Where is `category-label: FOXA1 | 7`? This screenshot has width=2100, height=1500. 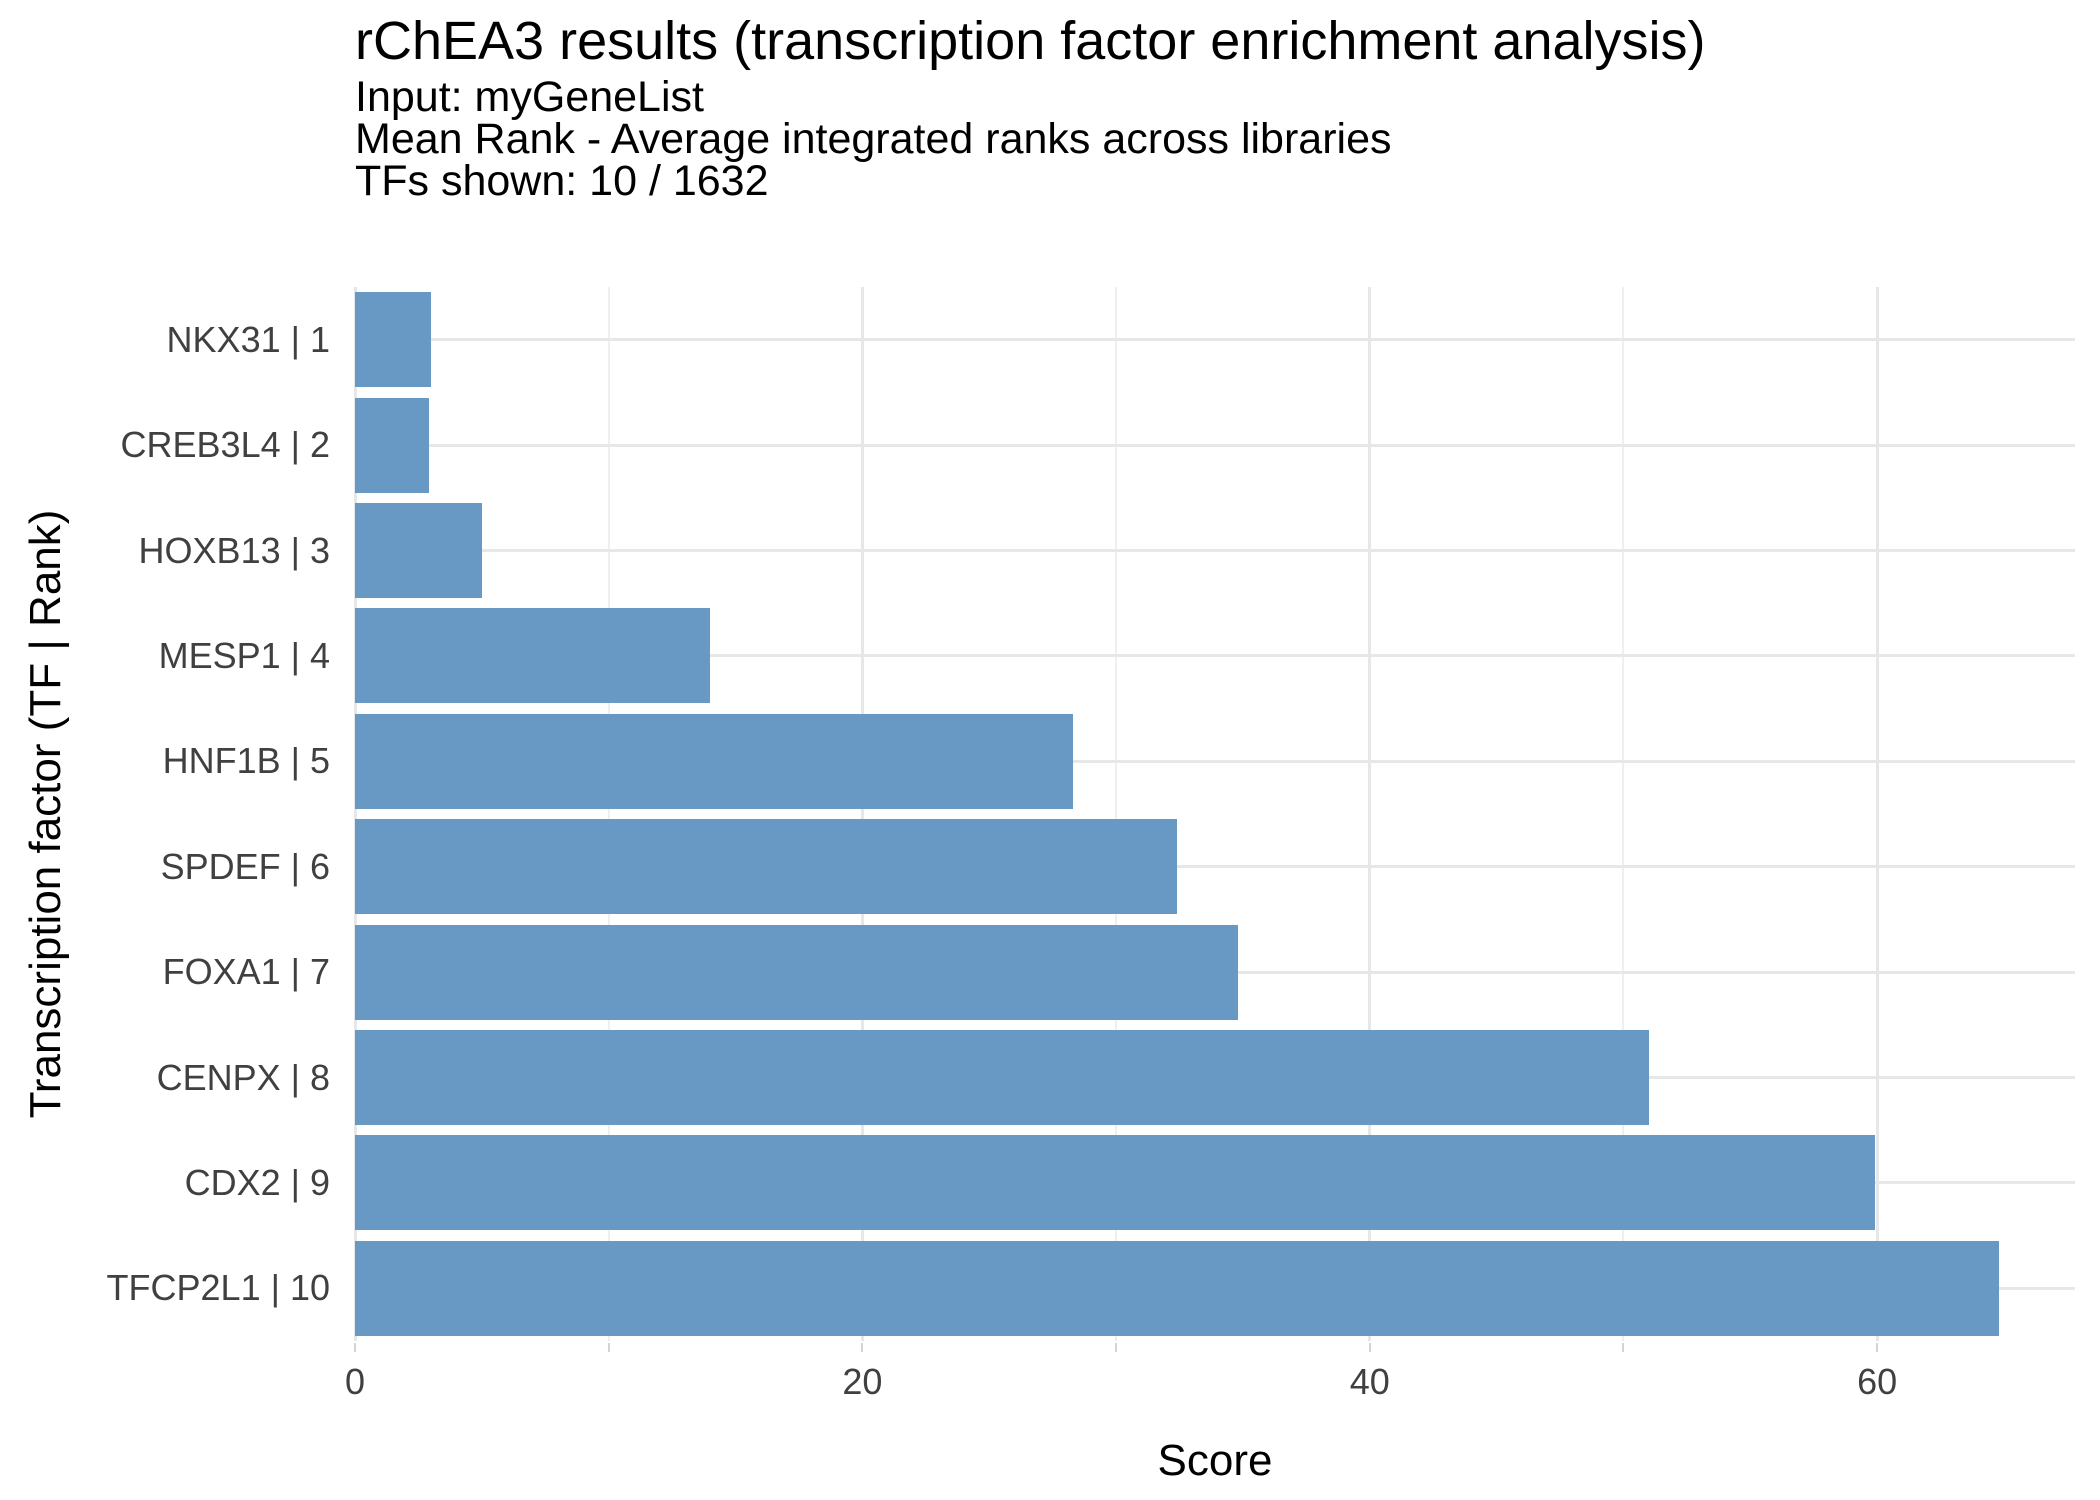
category-label: FOXA1 | 7 is located at coordinates (246, 972).